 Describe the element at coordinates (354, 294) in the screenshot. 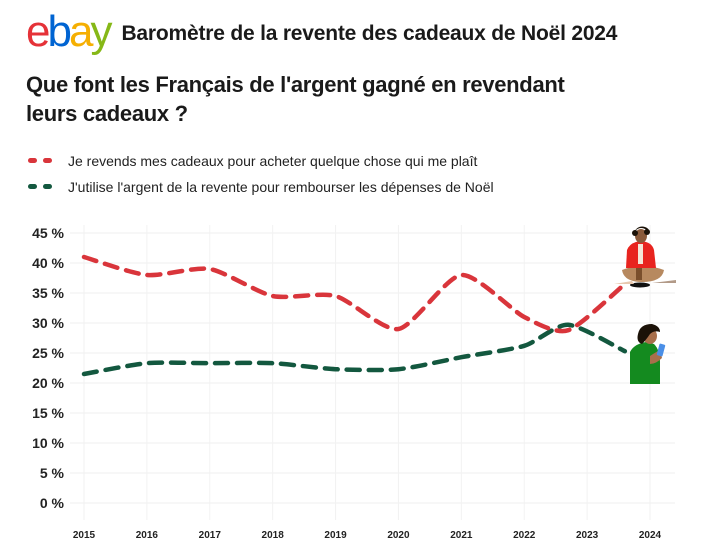

I see `series-line-purchase` at that location.